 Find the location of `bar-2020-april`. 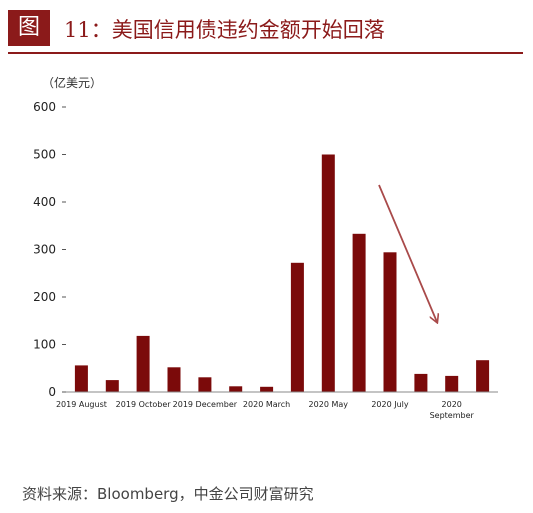

bar-2020-april is located at coordinates (297, 327).